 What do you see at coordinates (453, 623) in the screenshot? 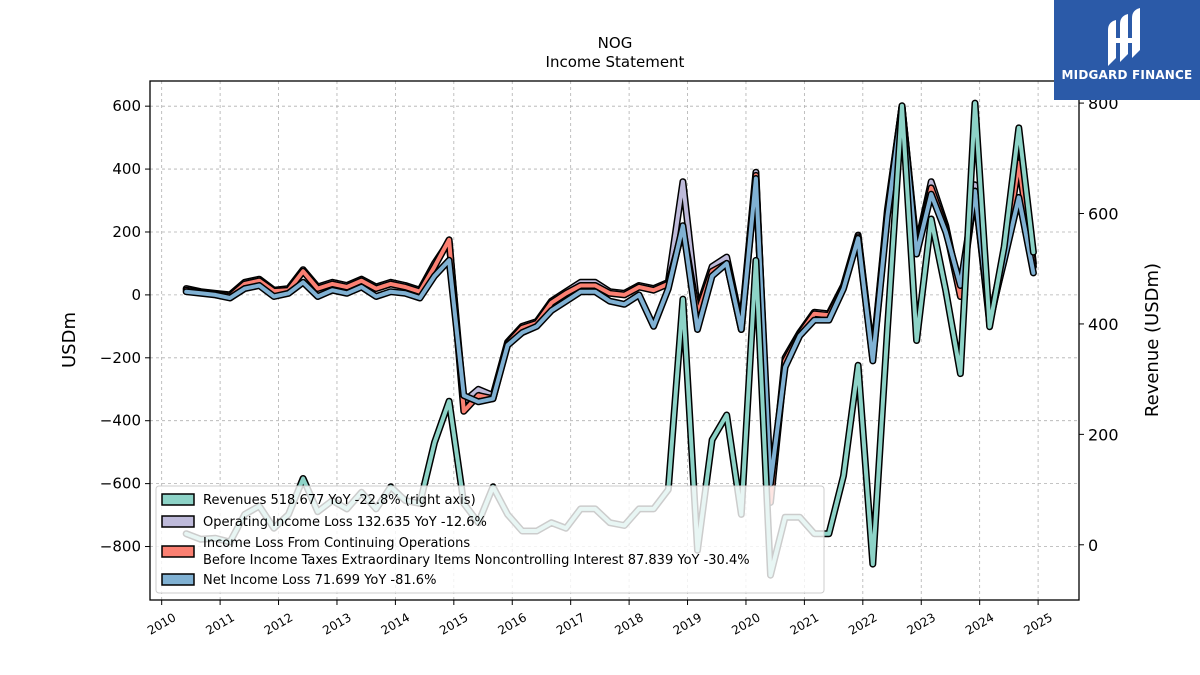
I see `x-tick-label: 2015` at bounding box center [453, 623].